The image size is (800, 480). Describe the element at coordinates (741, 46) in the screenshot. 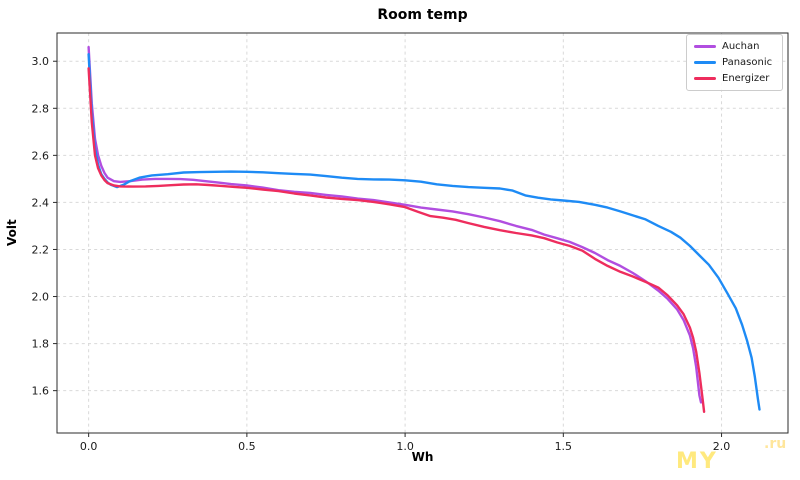

I see `legend-label-auchan: Auchan` at that location.